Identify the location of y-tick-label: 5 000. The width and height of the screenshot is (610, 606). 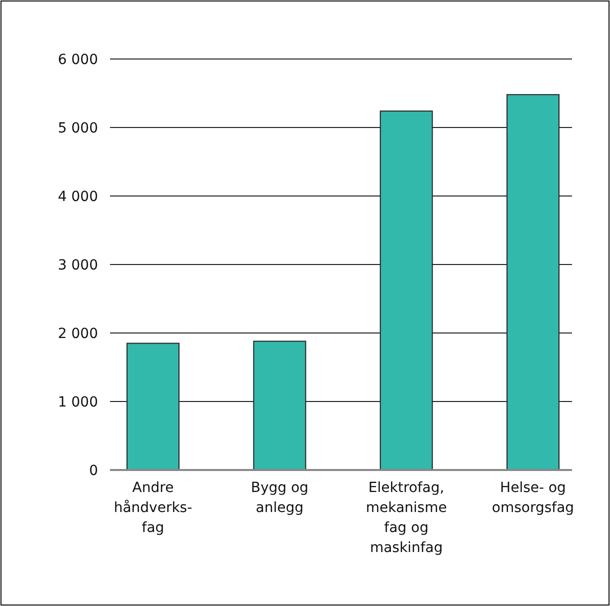
(78, 128).